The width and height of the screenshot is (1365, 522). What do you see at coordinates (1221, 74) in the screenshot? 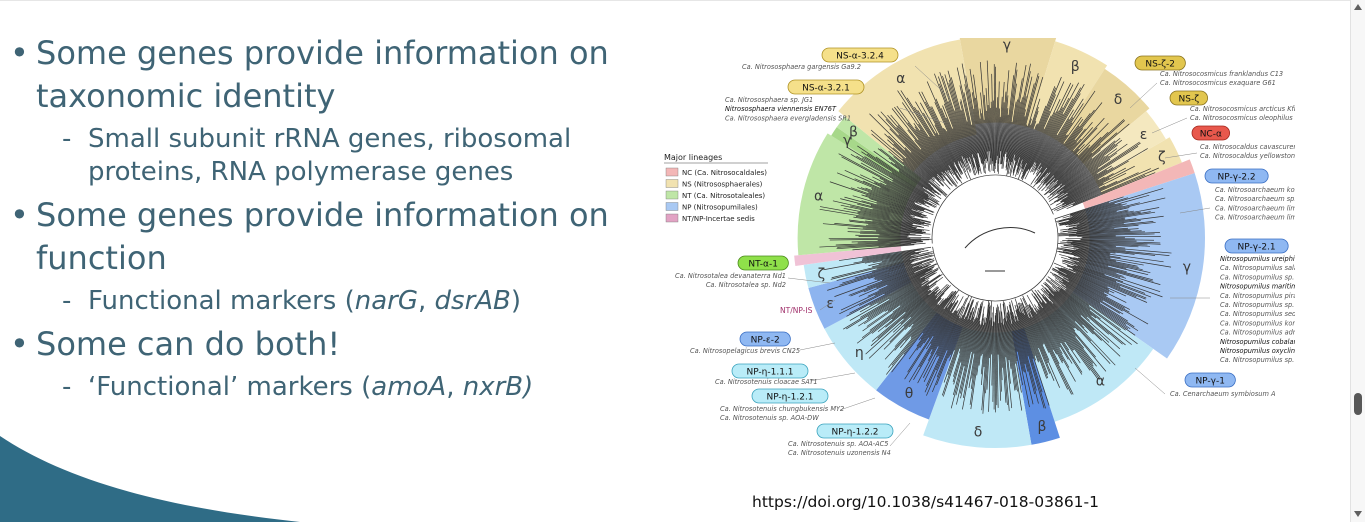
I see `taxon-label: Ca. Nitrosocosmicus franklandus C13` at bounding box center [1221, 74].